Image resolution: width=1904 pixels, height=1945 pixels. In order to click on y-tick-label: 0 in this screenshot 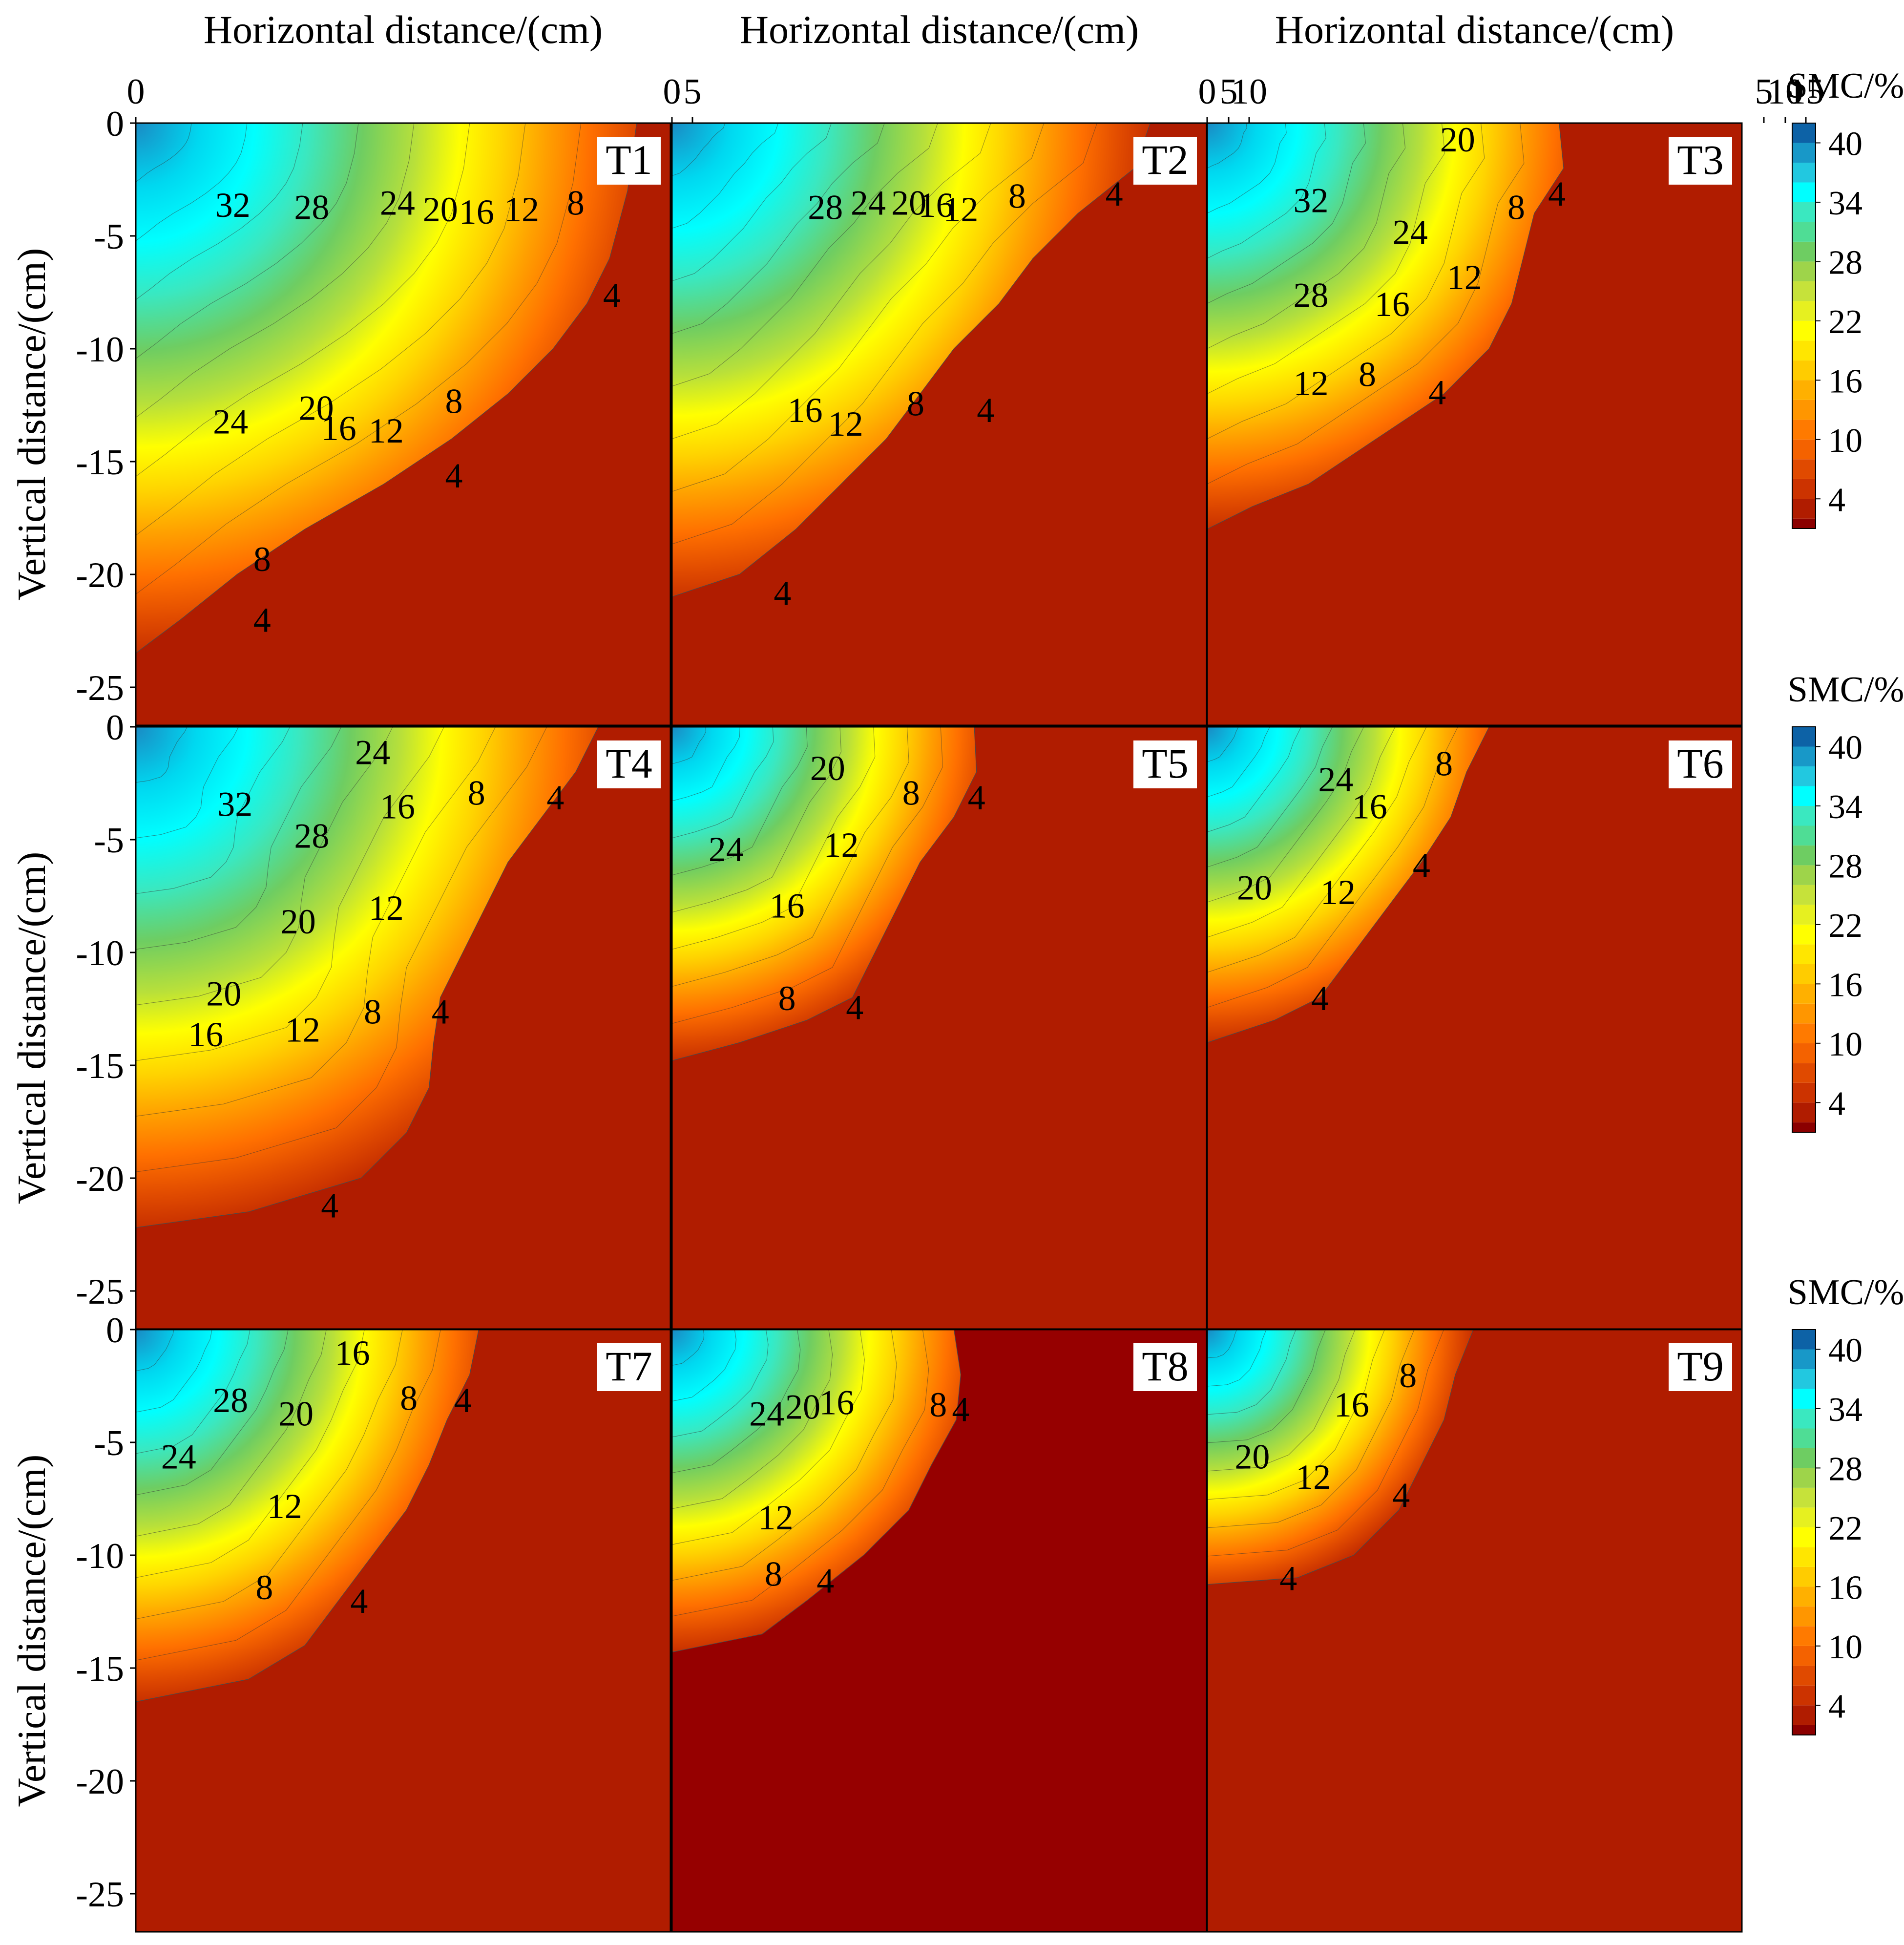, I will do `click(115, 728)`.